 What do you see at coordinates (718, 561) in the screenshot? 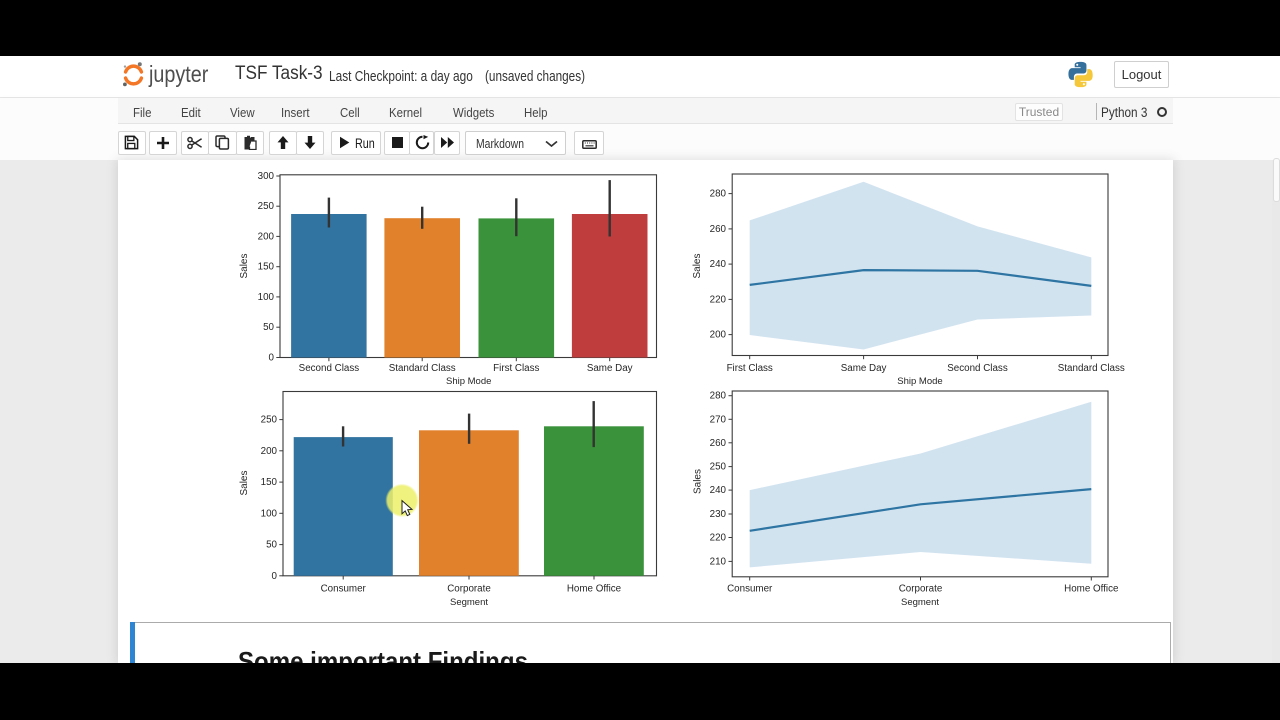
I see `svg-text: 210` at bounding box center [718, 561].